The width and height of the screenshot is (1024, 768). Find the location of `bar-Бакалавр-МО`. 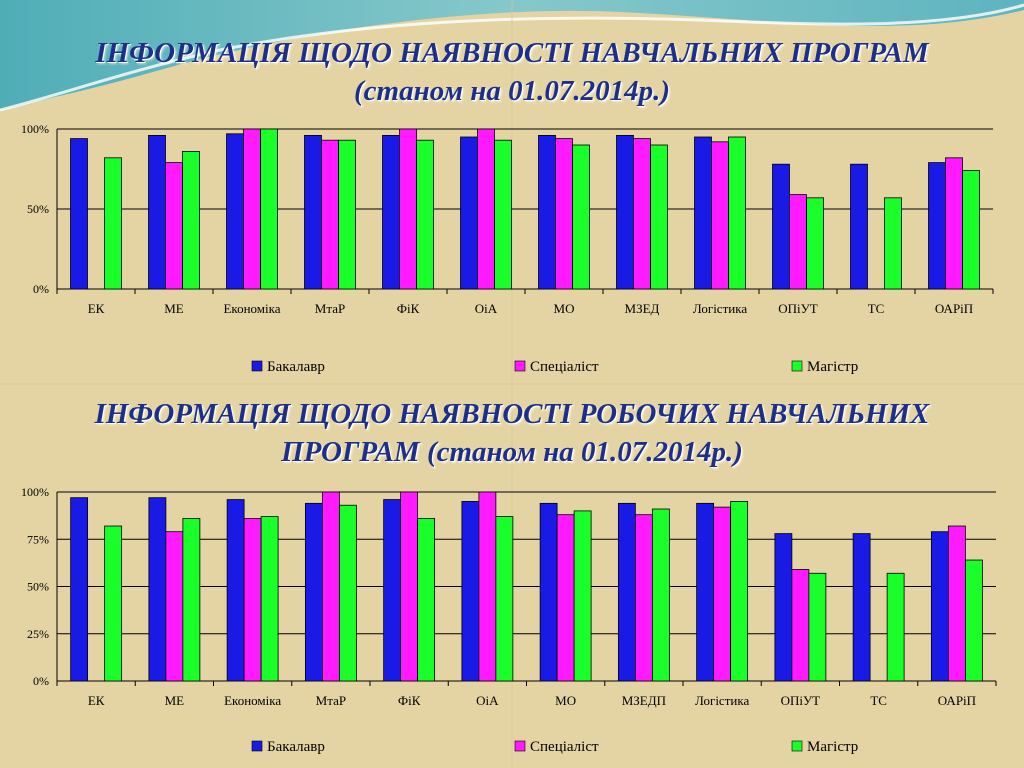

bar-Бакалавр-МО is located at coordinates (548, 592).